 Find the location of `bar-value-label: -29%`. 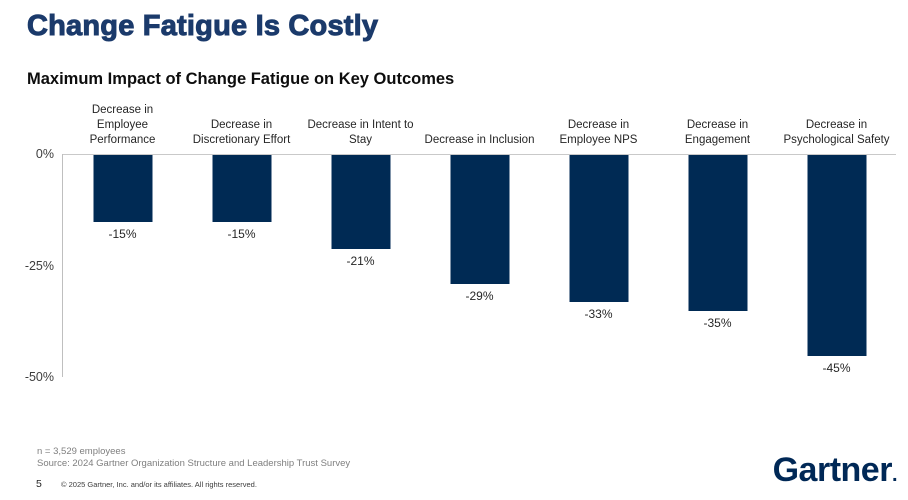

bar-value-label: -29% is located at coordinates (479, 296).